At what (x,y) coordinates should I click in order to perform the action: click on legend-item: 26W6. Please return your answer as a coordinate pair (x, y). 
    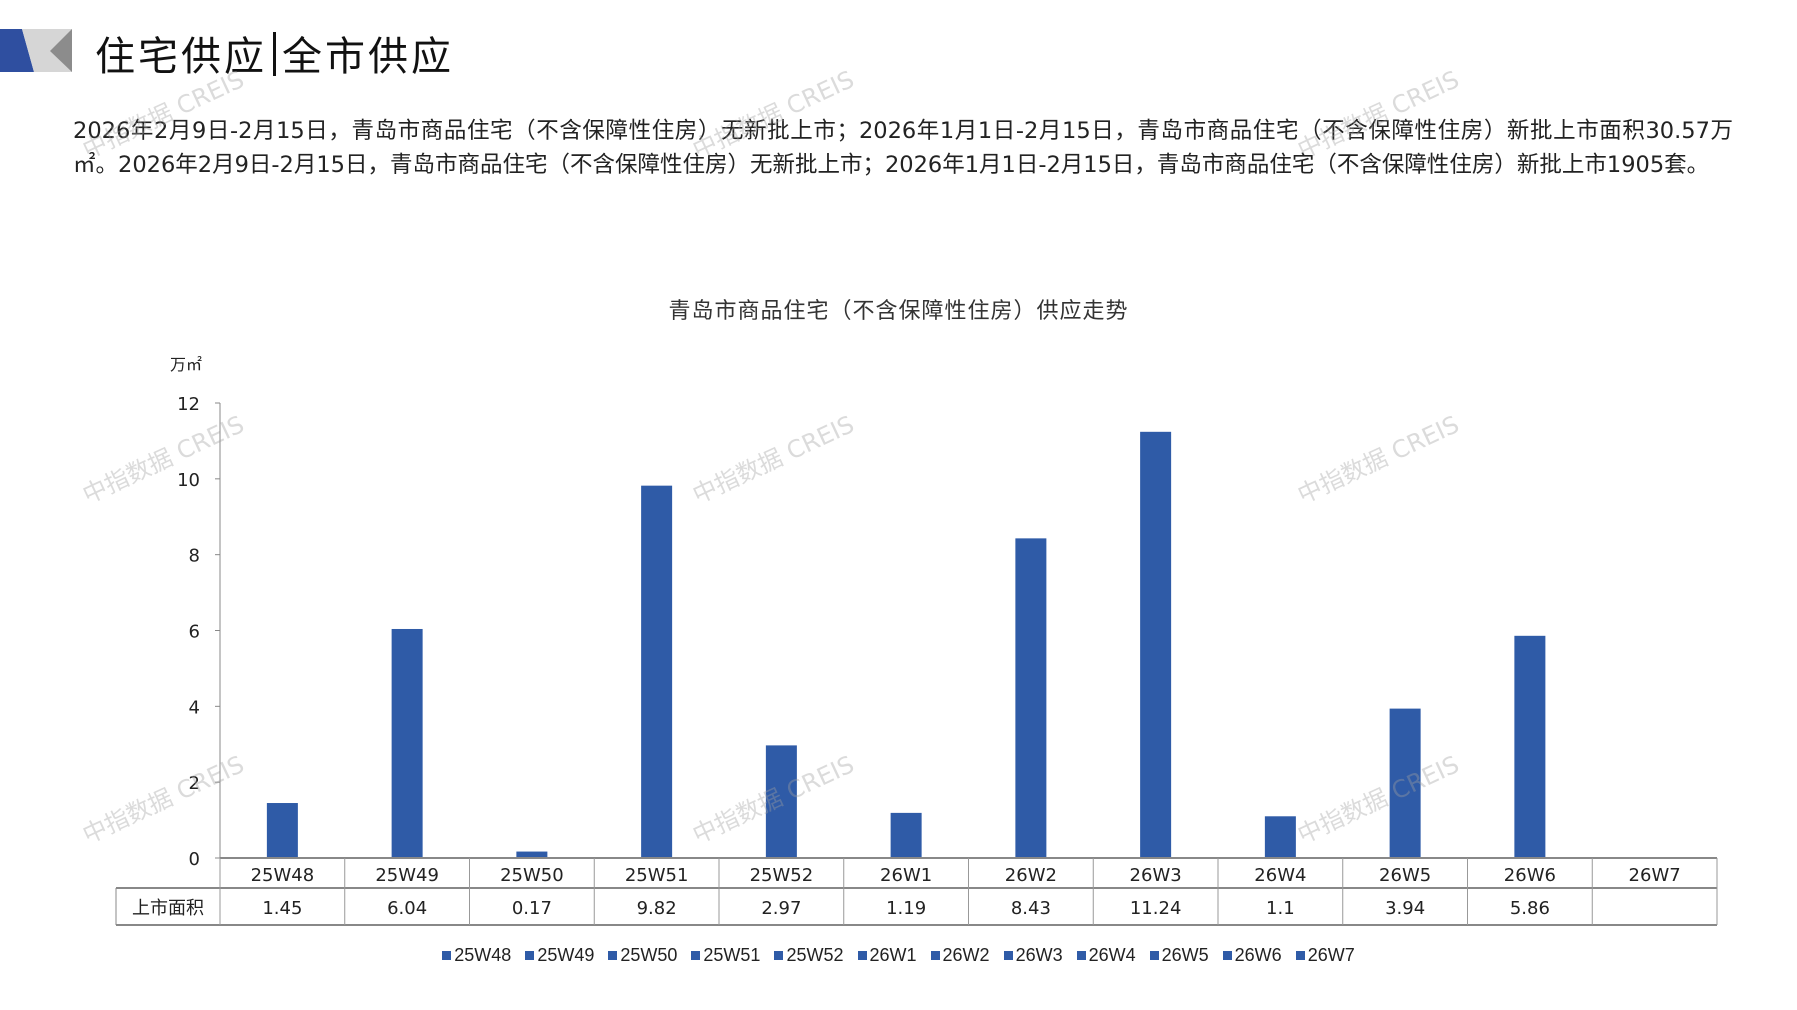
    Looking at the image, I should click on (1252, 955).